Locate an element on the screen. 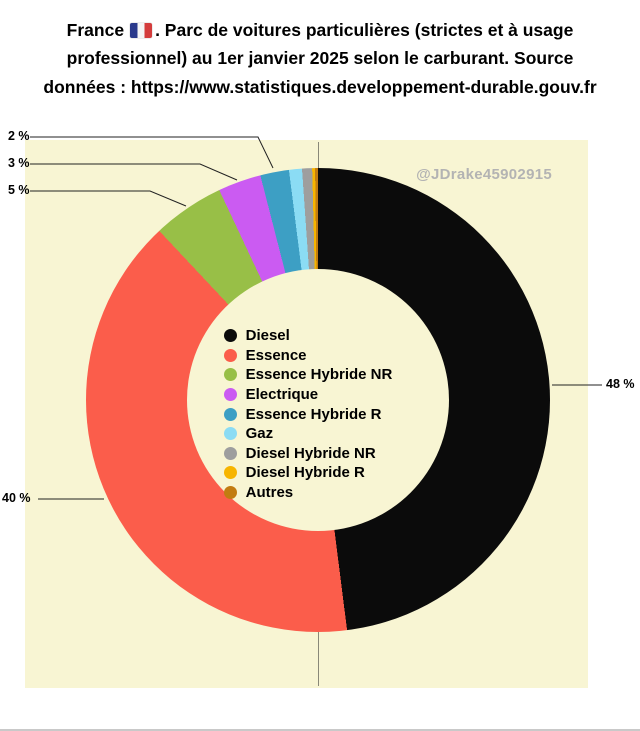 This screenshot has width=640, height=731. legend-label: Essence Hybride NR is located at coordinates (319, 375).